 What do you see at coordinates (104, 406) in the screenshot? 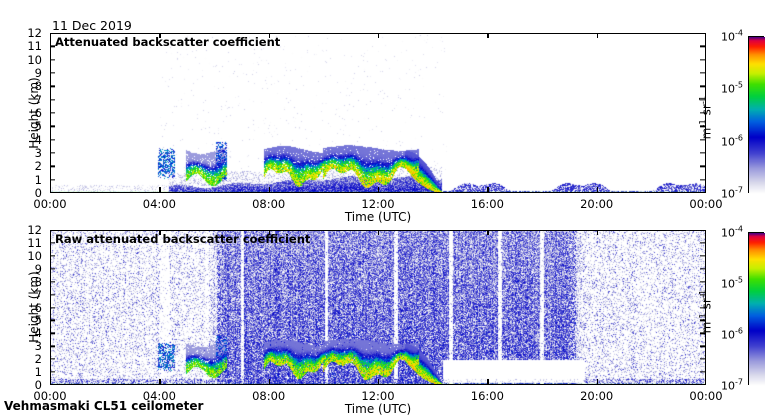
I see `figure-caption: Vehmasmaki CL51 ceilometer` at bounding box center [104, 406].